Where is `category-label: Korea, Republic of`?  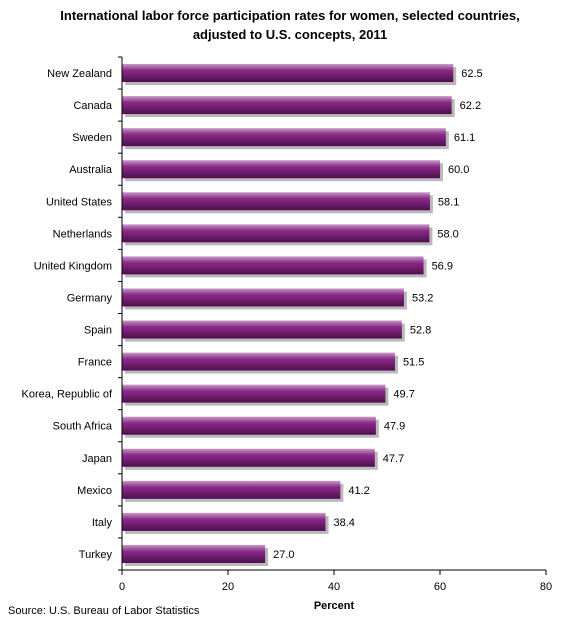 category-label: Korea, Republic of is located at coordinates (67, 395).